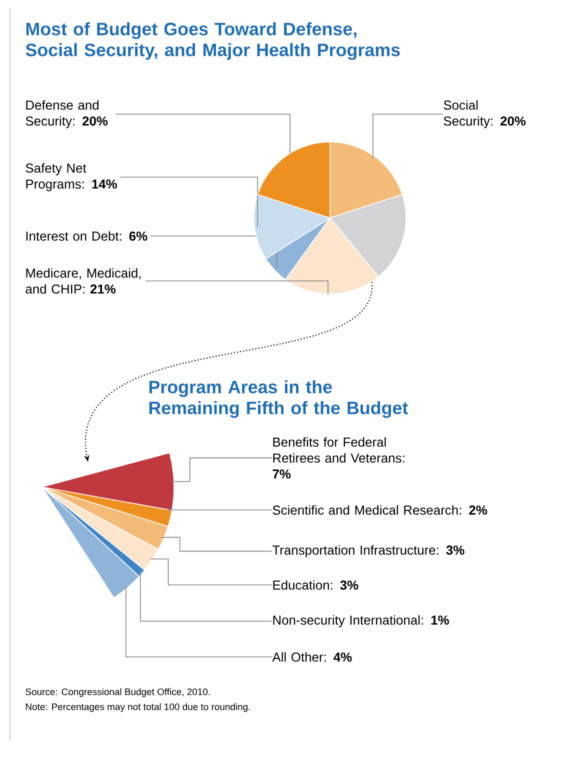 The width and height of the screenshot is (577, 759). I want to click on slice-label: Benefits for Federal Retirees and Veterans: 7%, so click(338, 458).